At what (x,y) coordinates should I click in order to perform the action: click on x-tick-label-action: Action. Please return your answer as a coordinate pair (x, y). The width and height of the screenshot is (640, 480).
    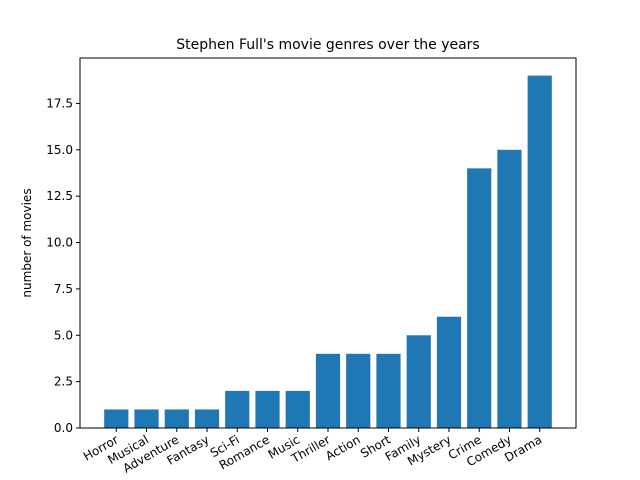
    Looking at the image, I should click on (343, 447).